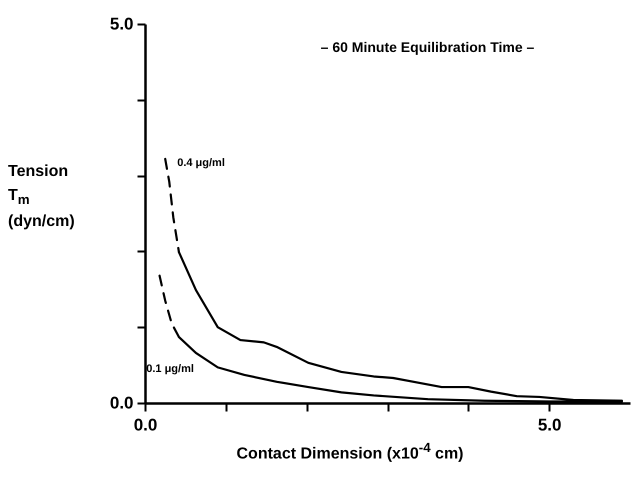  Describe the element at coordinates (170, 368) in the screenshot. I see `series-label: 0.1 μg/ml` at that location.